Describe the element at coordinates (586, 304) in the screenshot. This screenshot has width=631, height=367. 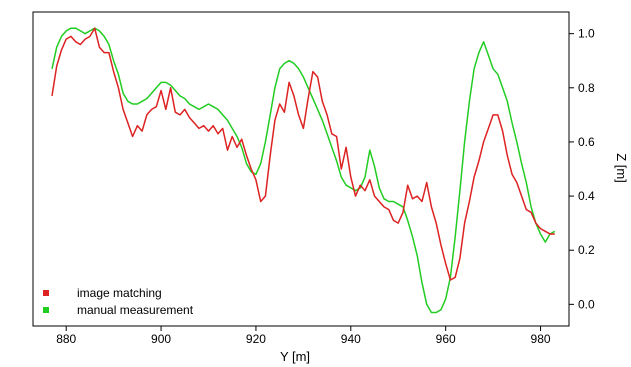
I see `y-tick-label: 0.0` at that location.